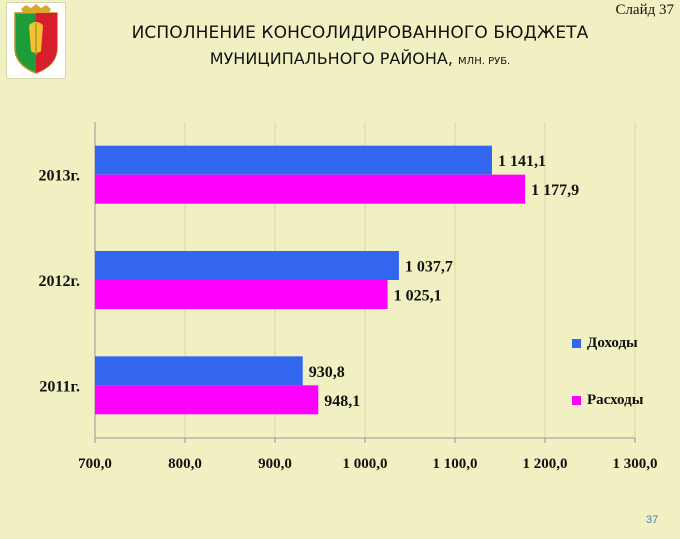 The height and width of the screenshot is (539, 680). I want to click on legend-swatch-expense, so click(576, 400).